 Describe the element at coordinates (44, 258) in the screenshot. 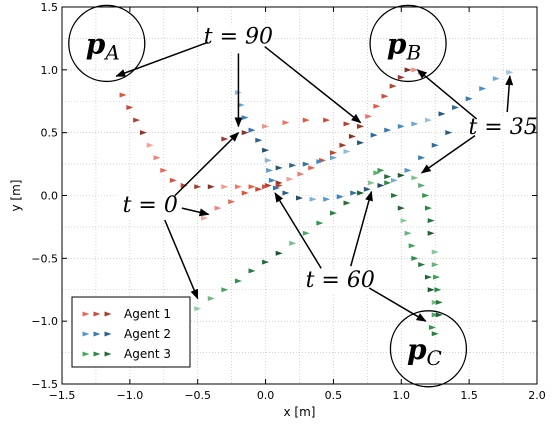

I see `y-tick-label: −0.5` at that location.